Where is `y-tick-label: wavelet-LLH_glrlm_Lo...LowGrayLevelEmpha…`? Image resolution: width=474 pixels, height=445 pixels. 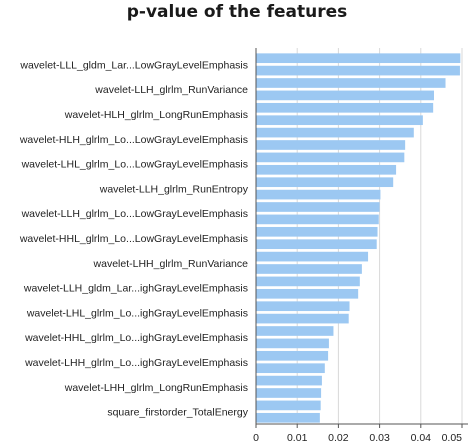
y-tick-label: wavelet-LLH_glrlm_Lo...LowGrayLevelEmpha… is located at coordinates (134, 214).